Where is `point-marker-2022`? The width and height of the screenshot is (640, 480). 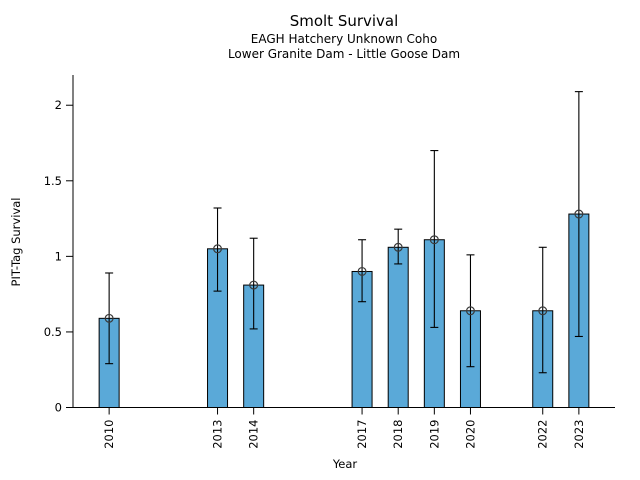 point-marker-2022 is located at coordinates (543, 311).